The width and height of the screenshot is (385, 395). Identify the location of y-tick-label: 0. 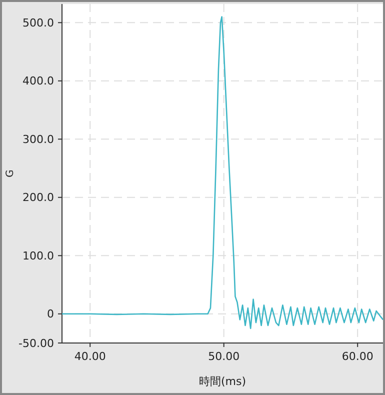
(50, 314).